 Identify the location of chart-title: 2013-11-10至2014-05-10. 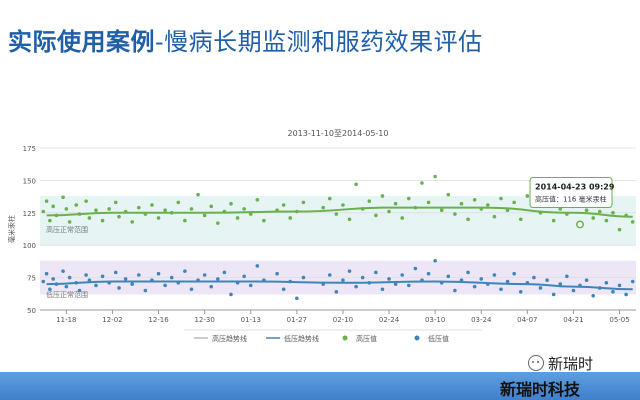
(338, 133).